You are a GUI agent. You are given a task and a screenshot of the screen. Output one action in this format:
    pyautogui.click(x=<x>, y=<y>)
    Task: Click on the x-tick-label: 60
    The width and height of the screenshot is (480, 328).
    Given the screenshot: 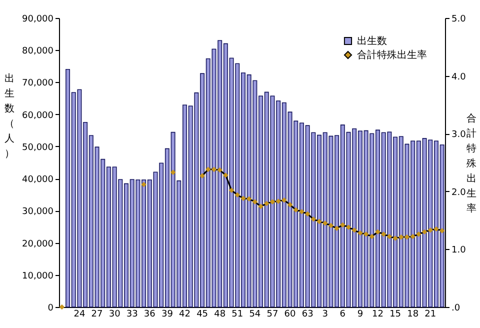 What is the action you would take?
    pyautogui.click(x=290, y=315)
    